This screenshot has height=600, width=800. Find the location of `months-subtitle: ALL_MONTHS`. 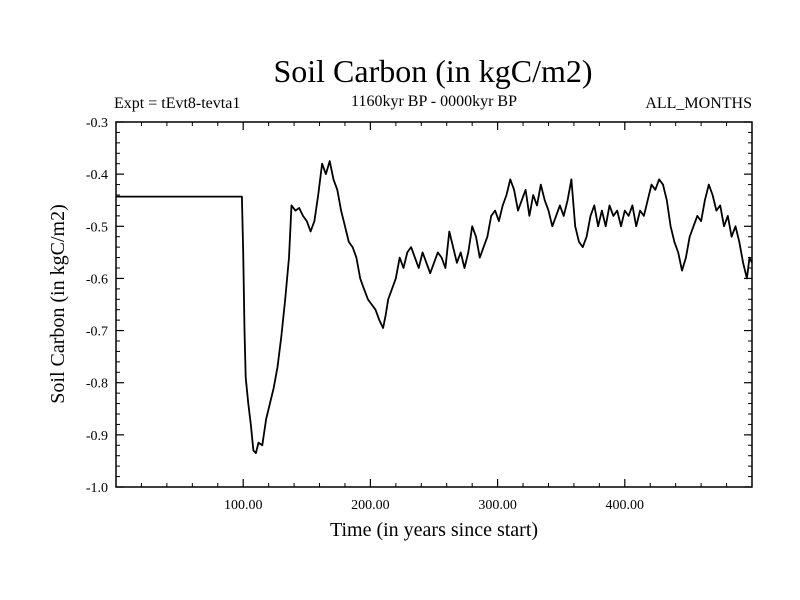

months-subtitle: ALL_MONTHS is located at coordinates (698, 103).